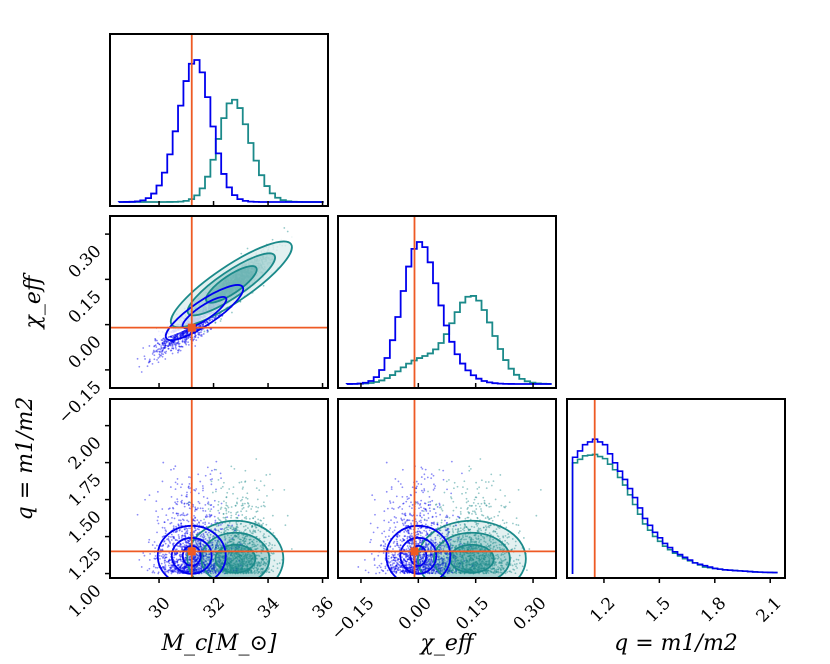  I want to click on tick-label-q-diag: 1.5, so click(658, 609).